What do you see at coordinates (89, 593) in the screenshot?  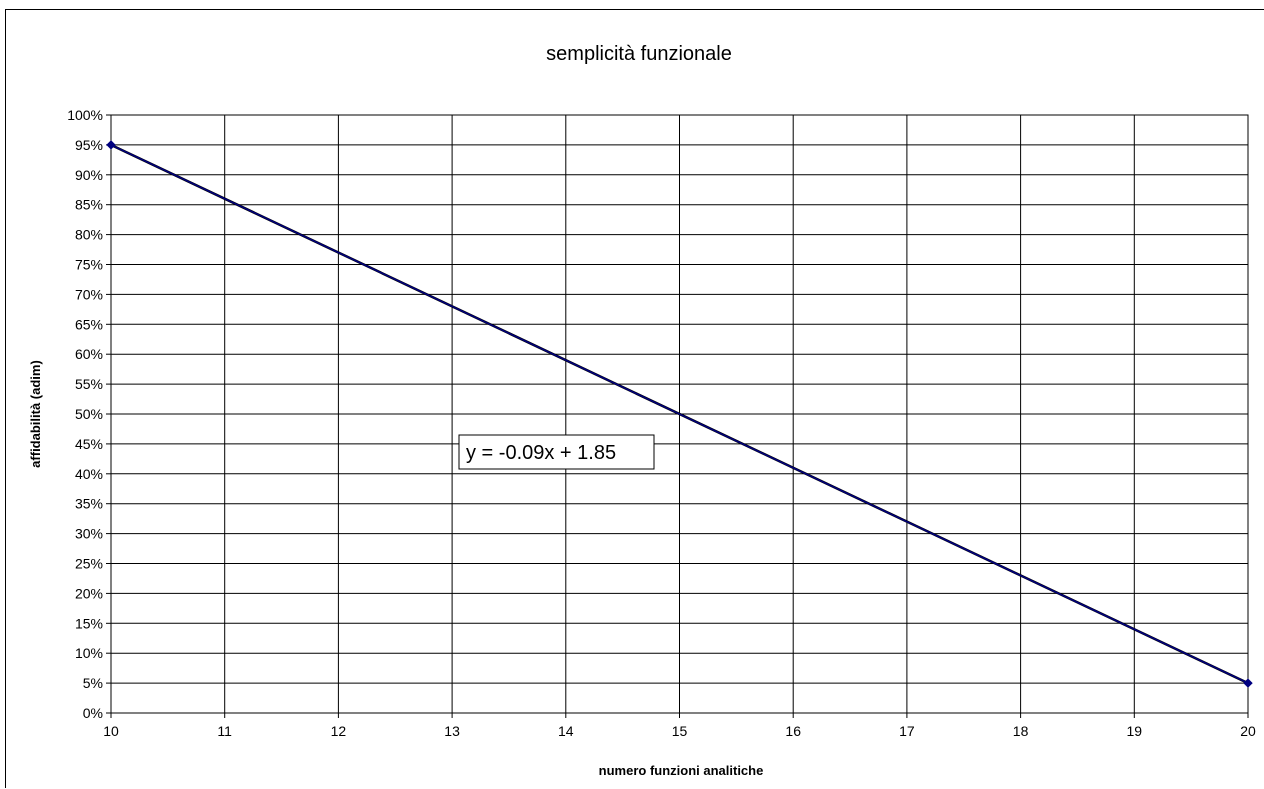 I see `y-tick-label: 20%` at bounding box center [89, 593].